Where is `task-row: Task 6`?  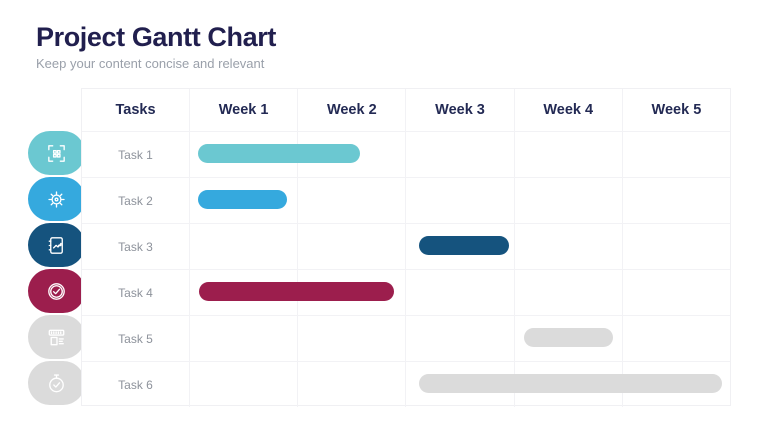 task-row: Task 6 is located at coordinates (406, 384).